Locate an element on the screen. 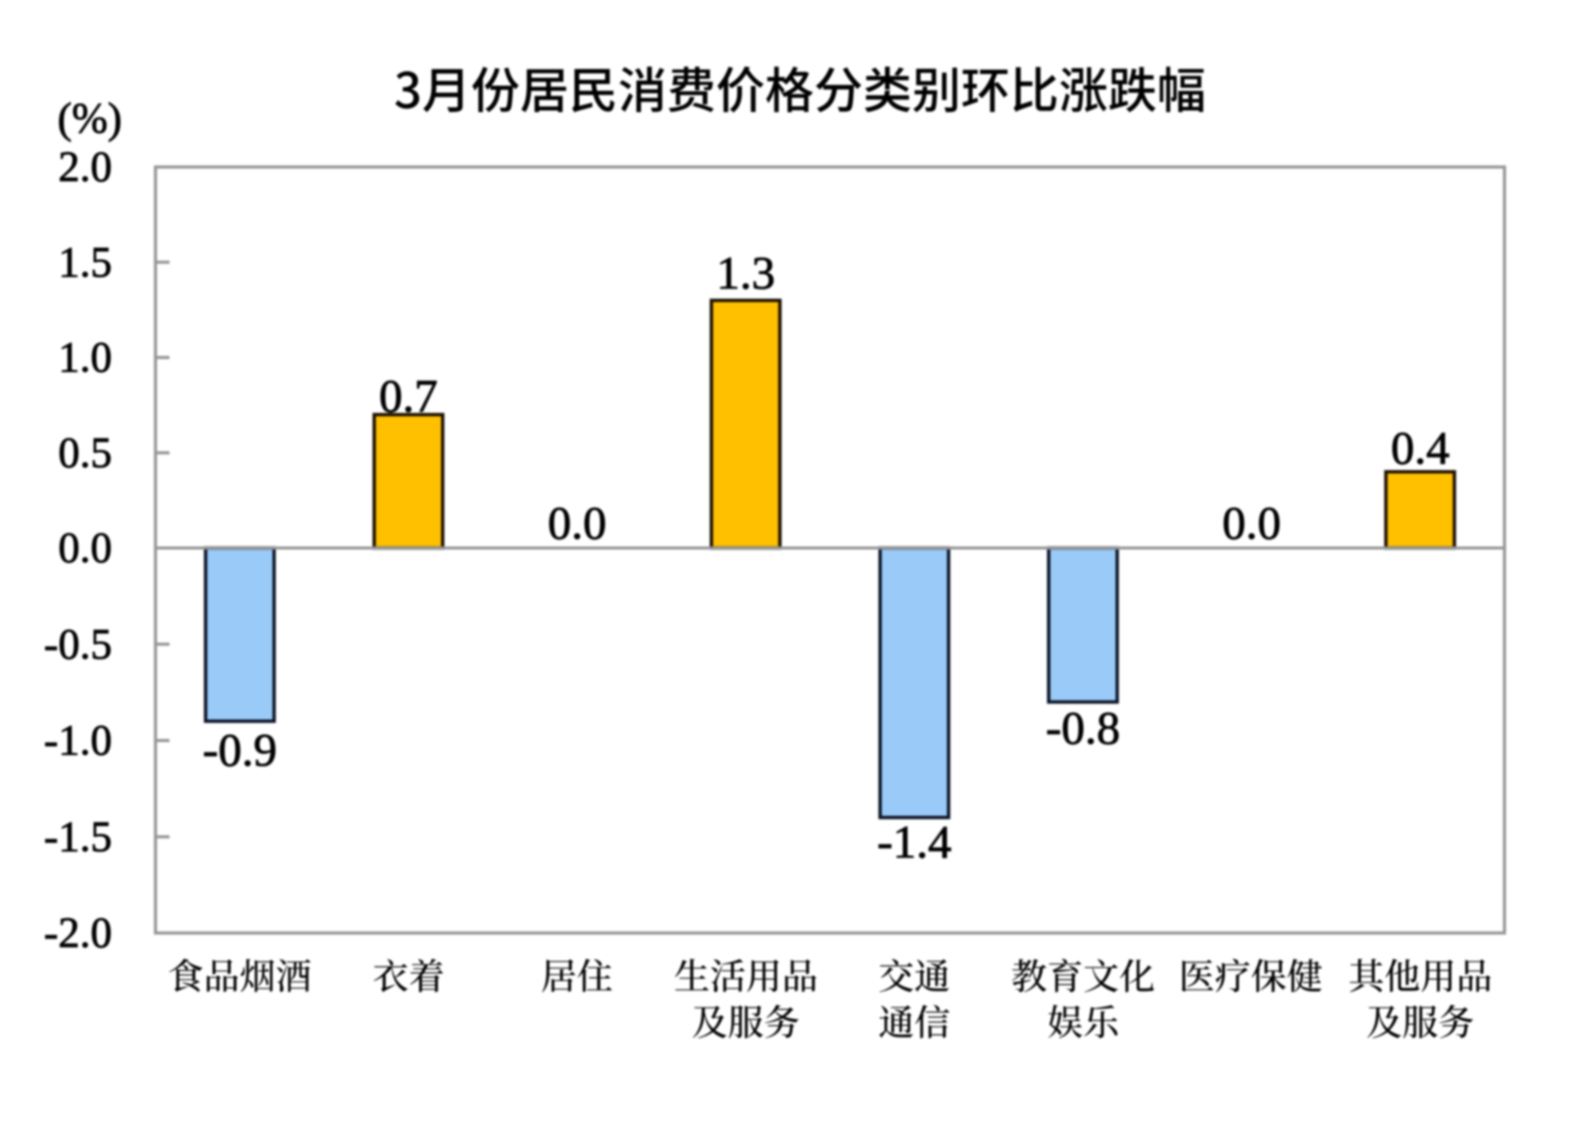  svg-text: -0.8 is located at coordinates (1083, 729).